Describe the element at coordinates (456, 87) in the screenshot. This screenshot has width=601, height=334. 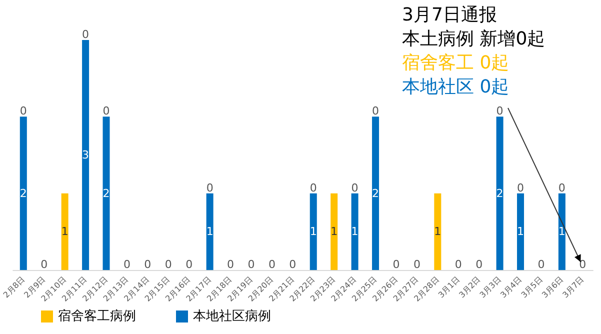
I see `annotation: 本地社区 0起` at that location.